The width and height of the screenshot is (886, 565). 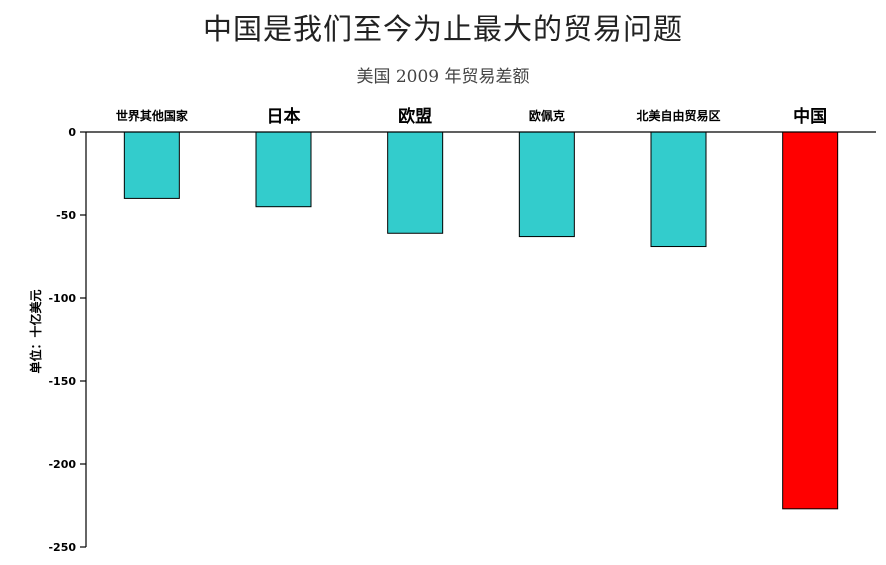 I want to click on y-tick-label: -200, so click(x=62, y=464).